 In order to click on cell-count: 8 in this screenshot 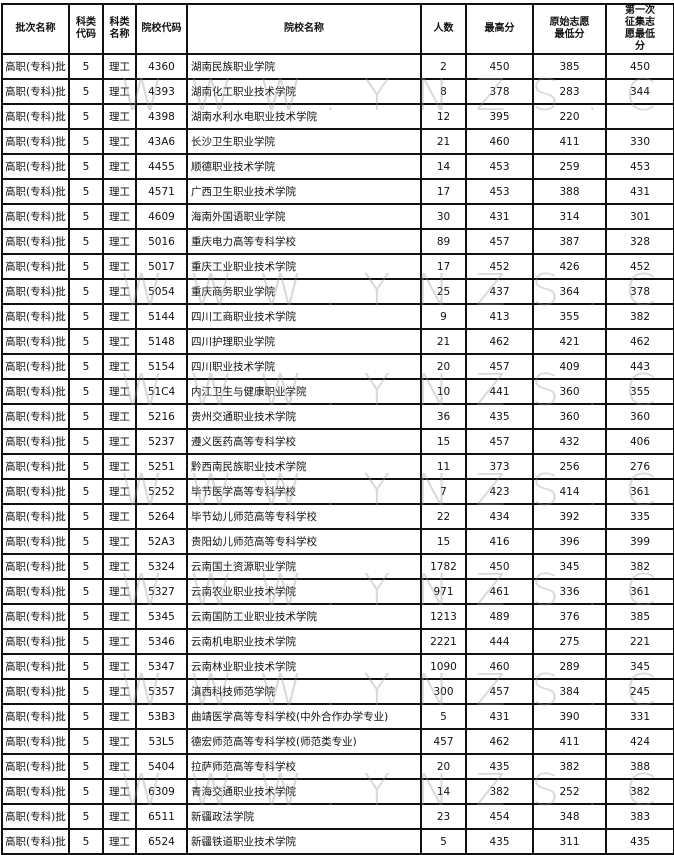, I will do `click(443, 91)`.